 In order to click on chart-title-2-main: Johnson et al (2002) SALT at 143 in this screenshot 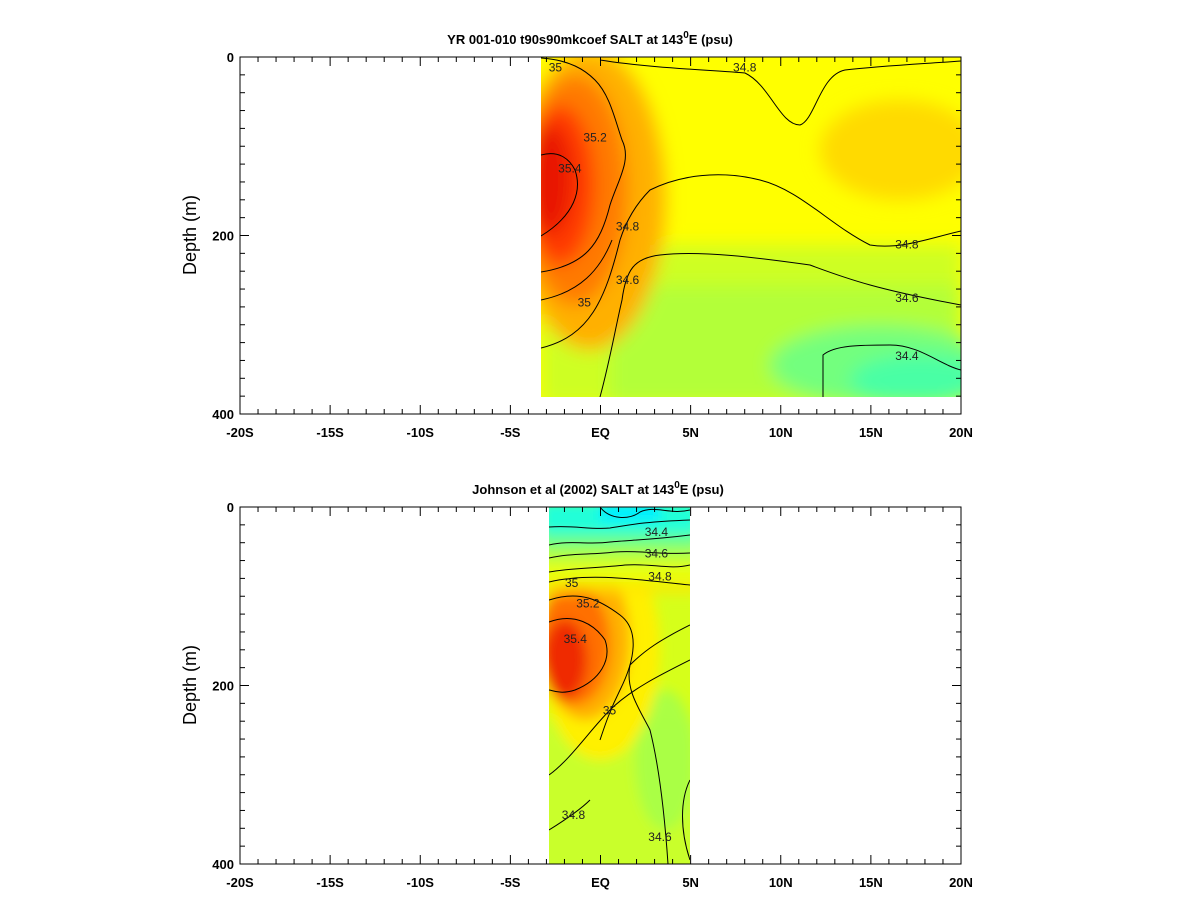, I will do `click(573, 489)`.